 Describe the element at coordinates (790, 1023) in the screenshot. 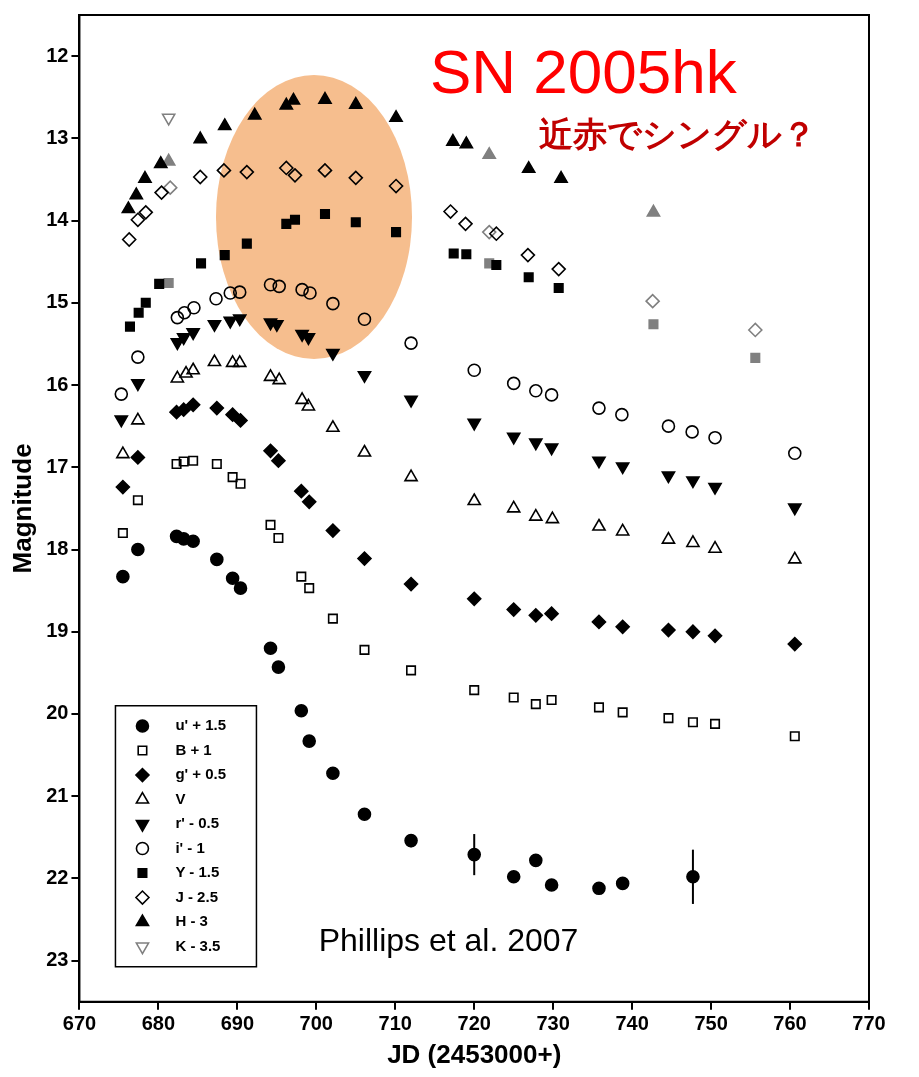

I see `x-tick-label: 760` at that location.